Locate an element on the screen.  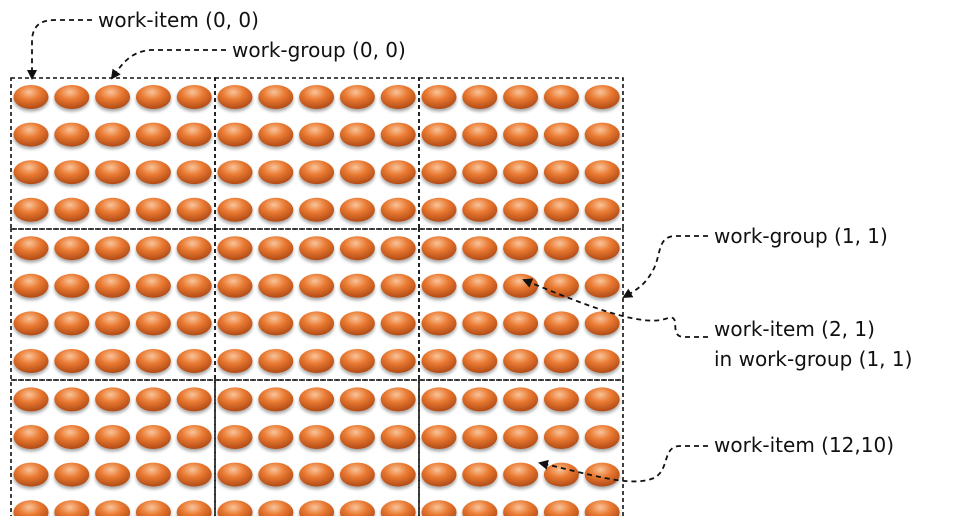
label-work-item-2-1-line1: work-item (2, 1) is located at coordinates (794, 329).